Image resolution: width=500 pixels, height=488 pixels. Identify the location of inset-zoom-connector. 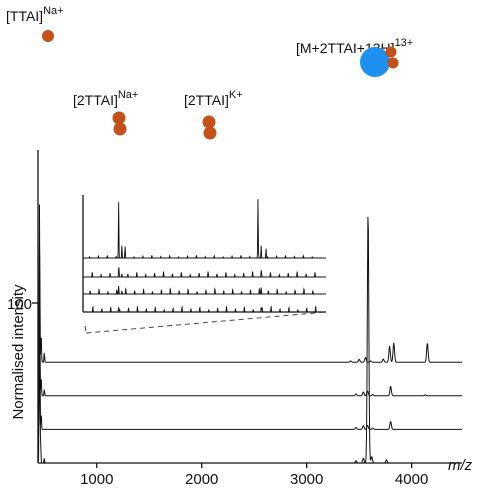
(206, 322).